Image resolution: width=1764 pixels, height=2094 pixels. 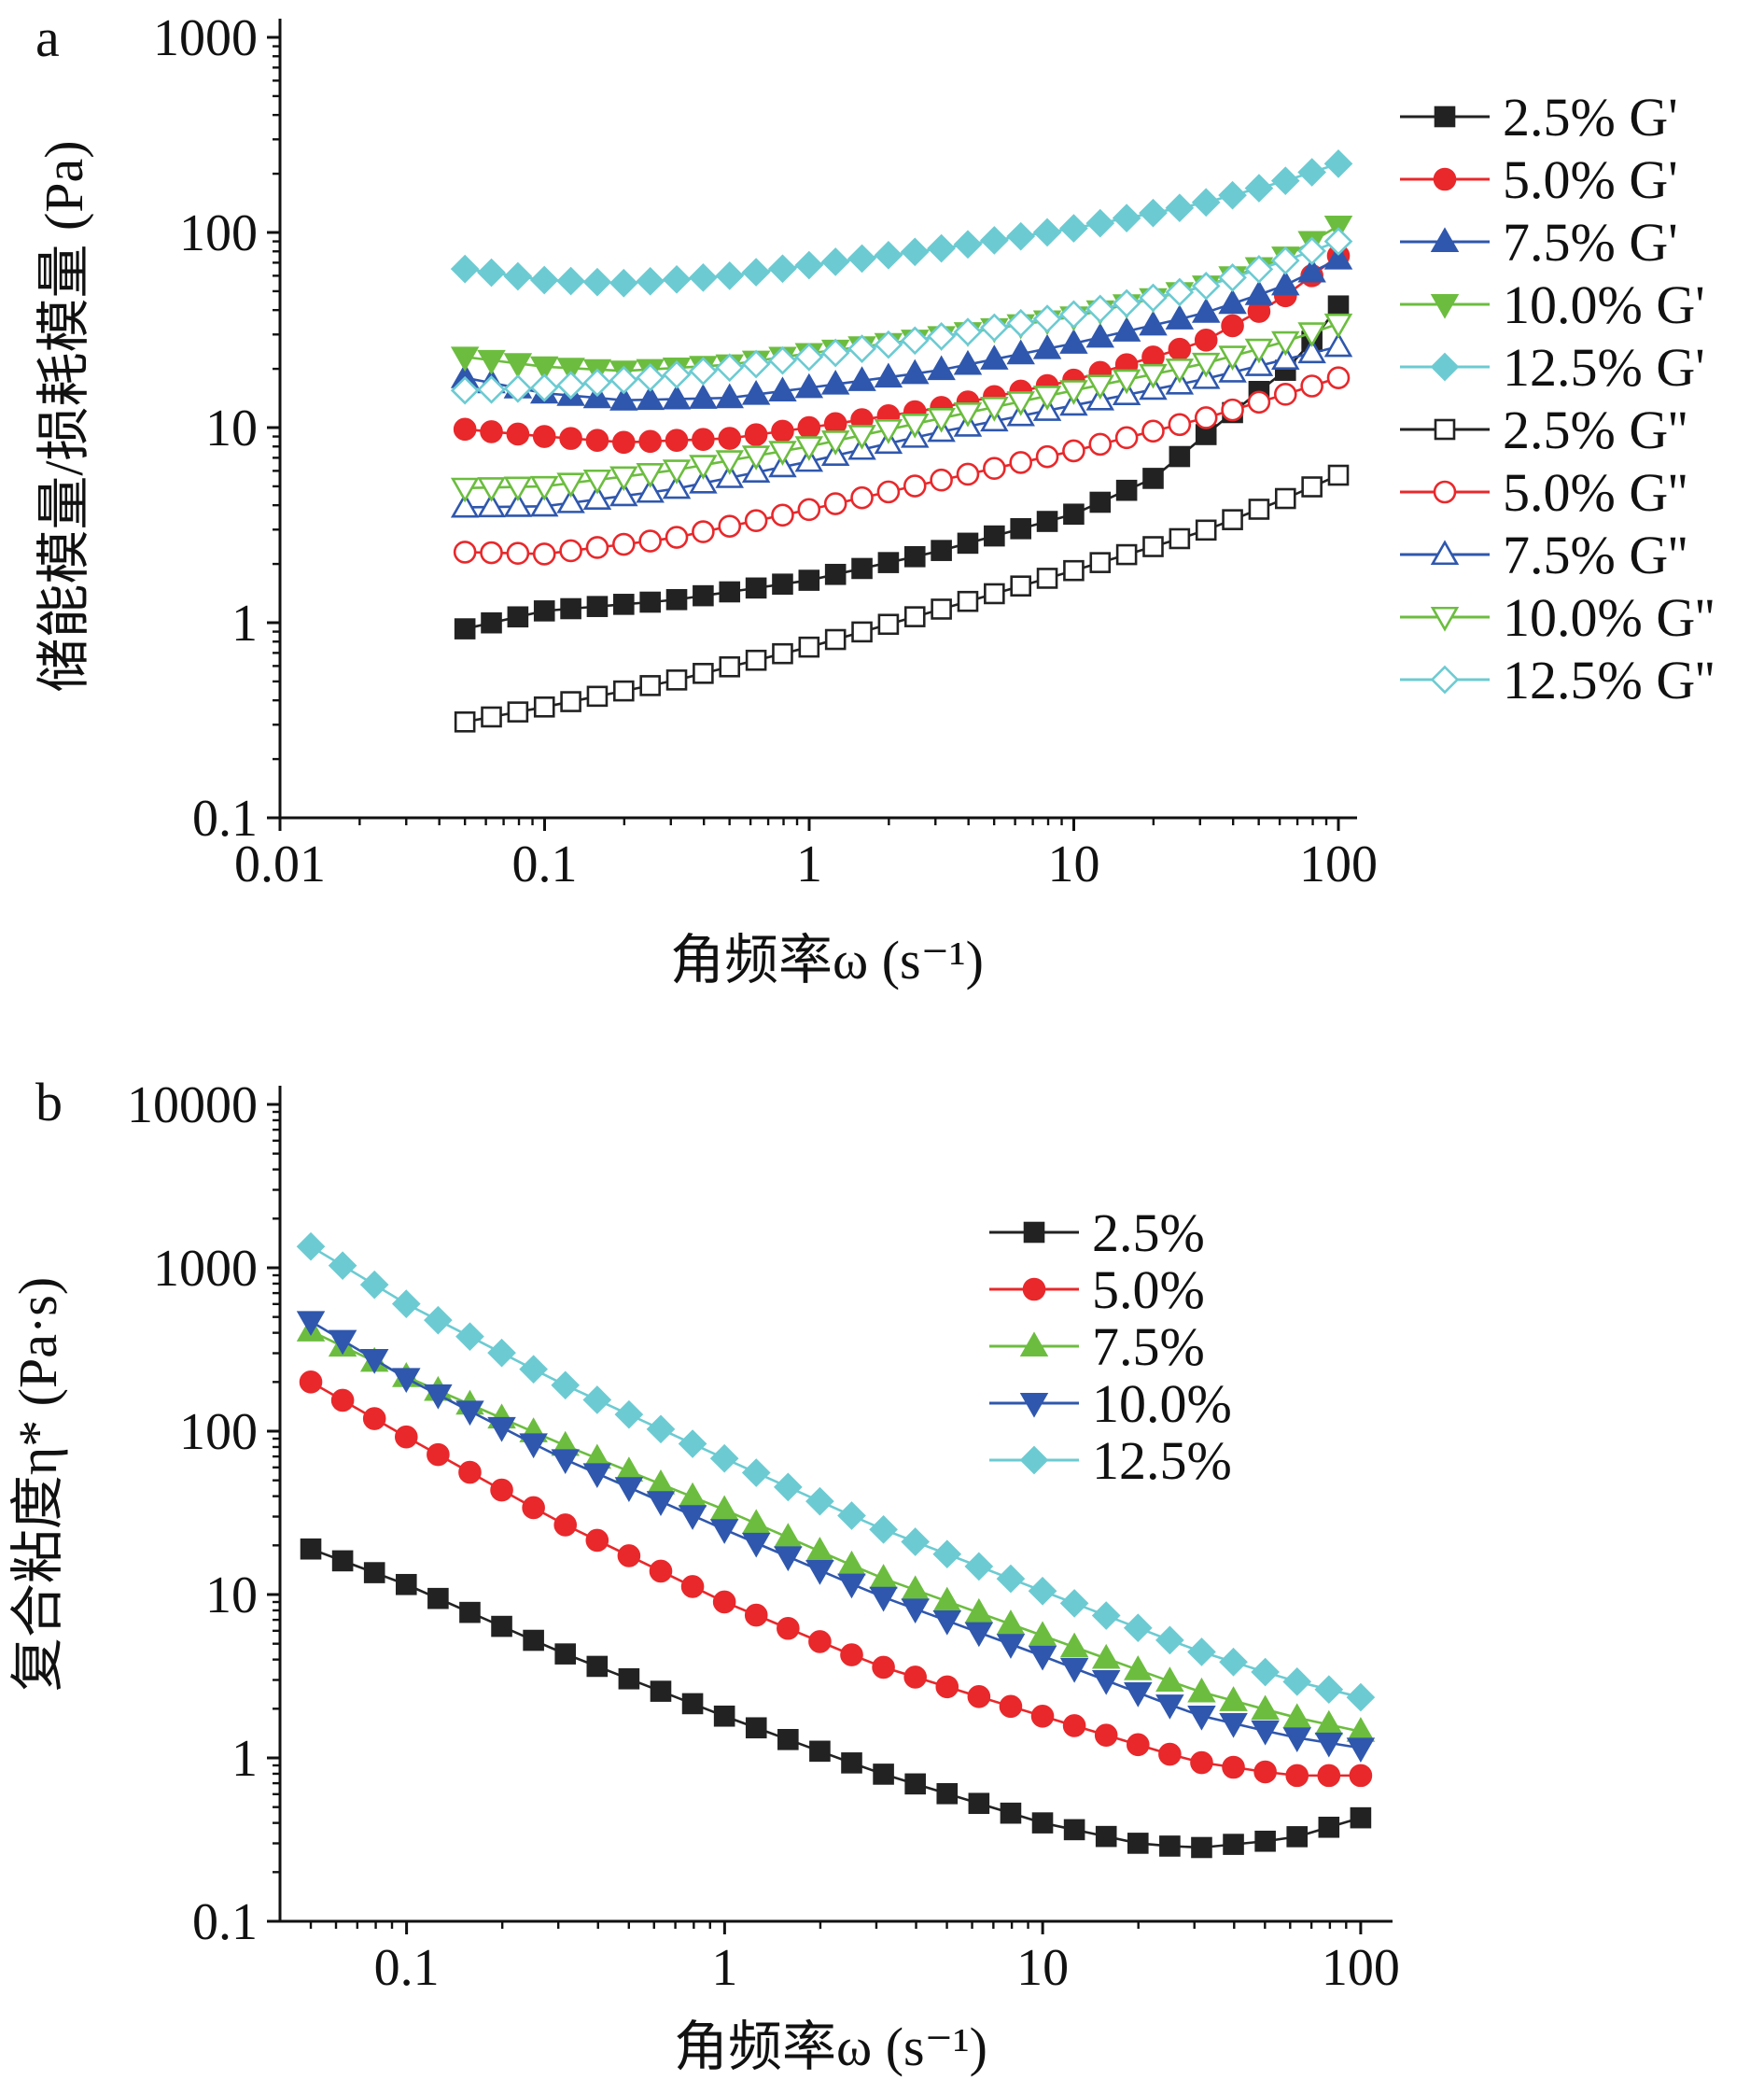 I want to click on panel-a-y-tick-label: 100, so click(x=218, y=233).